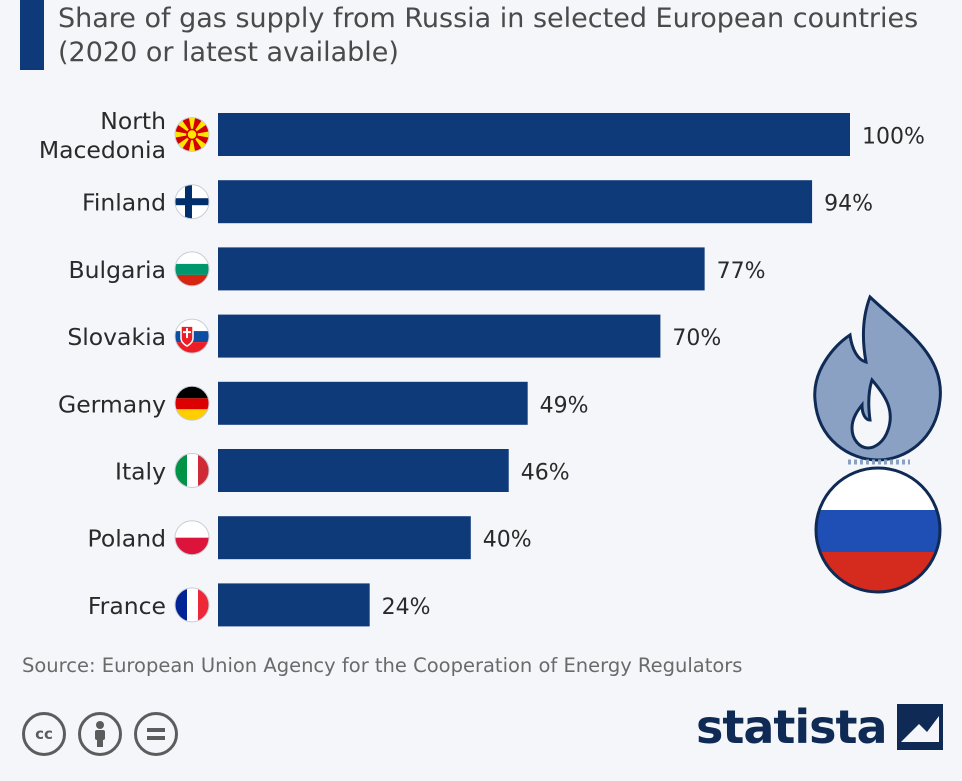 The width and height of the screenshot is (962, 781). What do you see at coordinates (192, 336) in the screenshot?
I see `flag-slovakia-icon` at bounding box center [192, 336].